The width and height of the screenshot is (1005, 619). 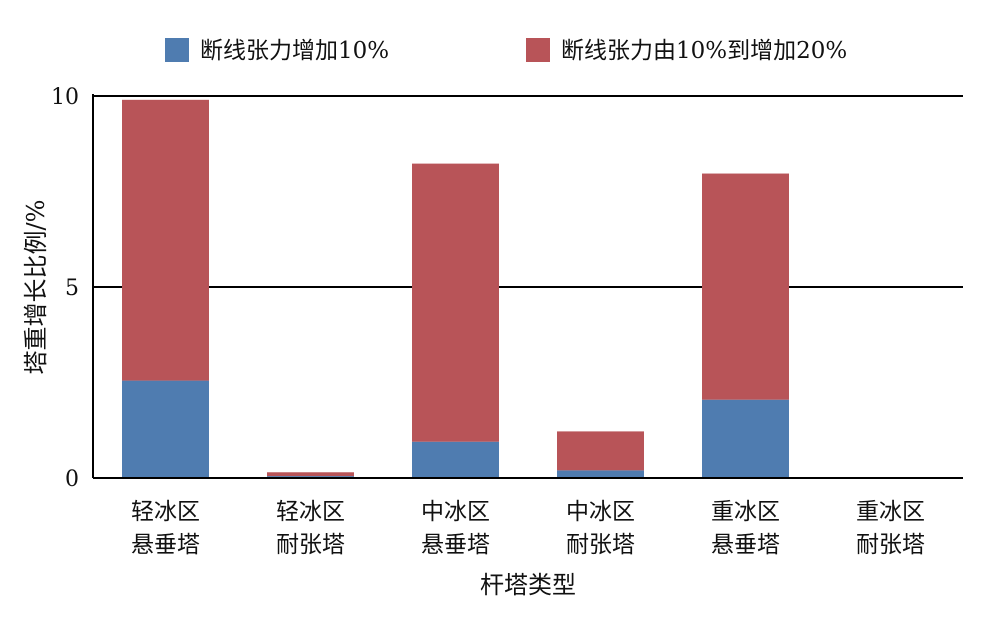 What do you see at coordinates (72, 288) in the screenshot?
I see `y-tick-label-5: 5` at bounding box center [72, 288].